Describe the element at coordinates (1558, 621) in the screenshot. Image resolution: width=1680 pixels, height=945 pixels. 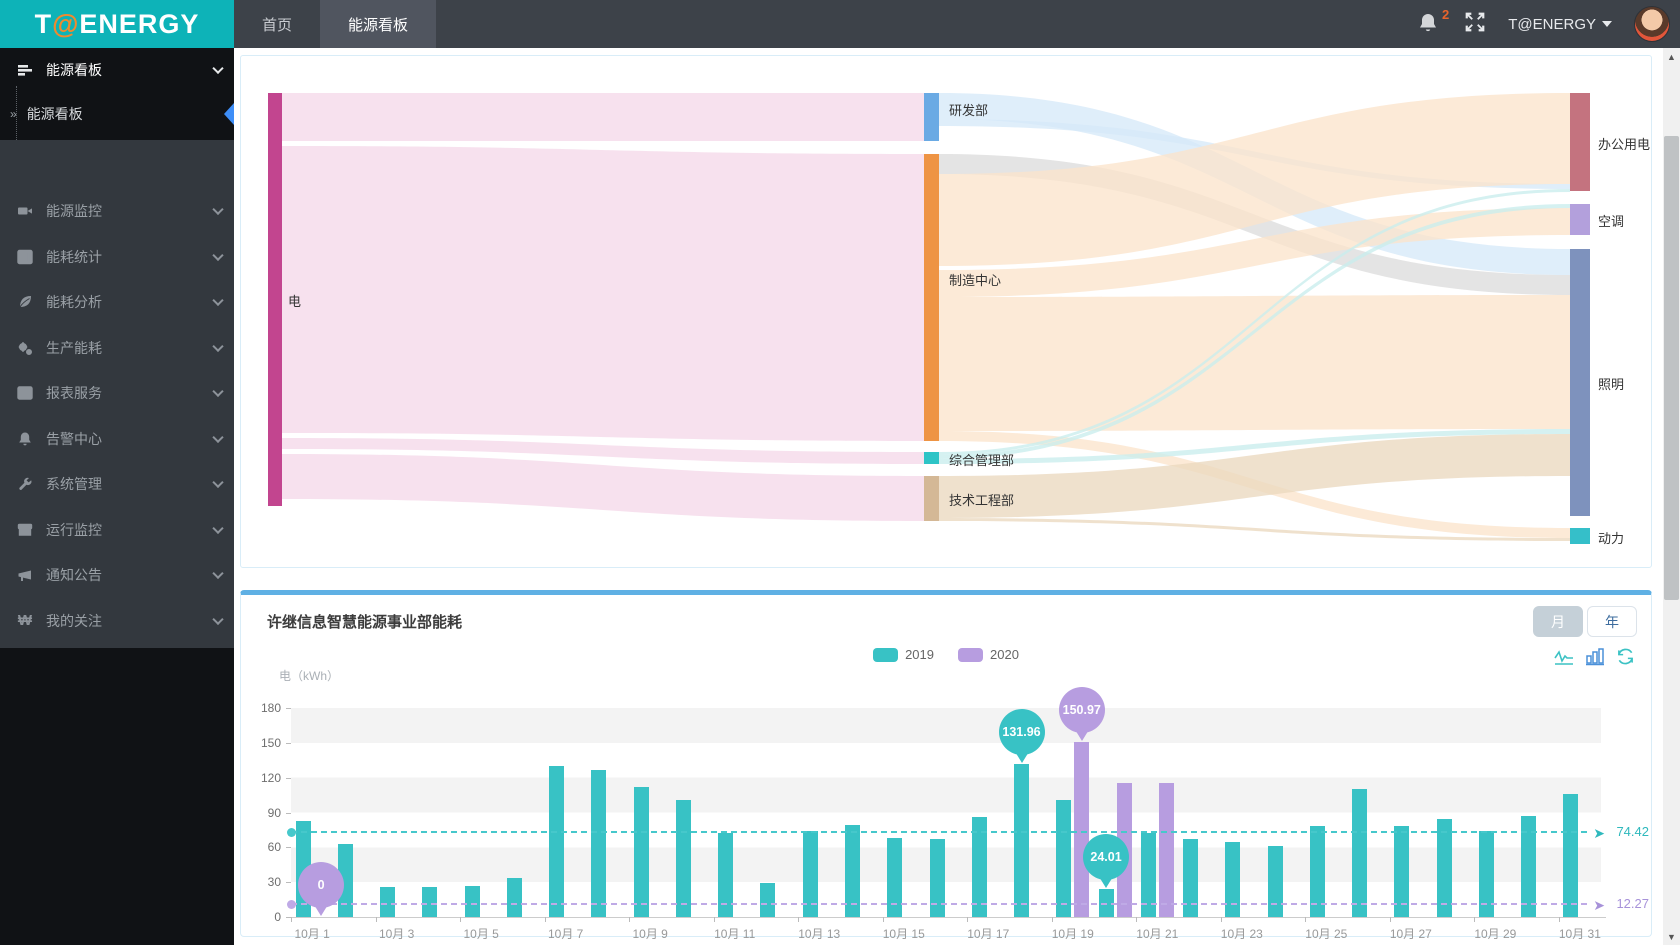
I see `toggle-month-button: 月` at that location.